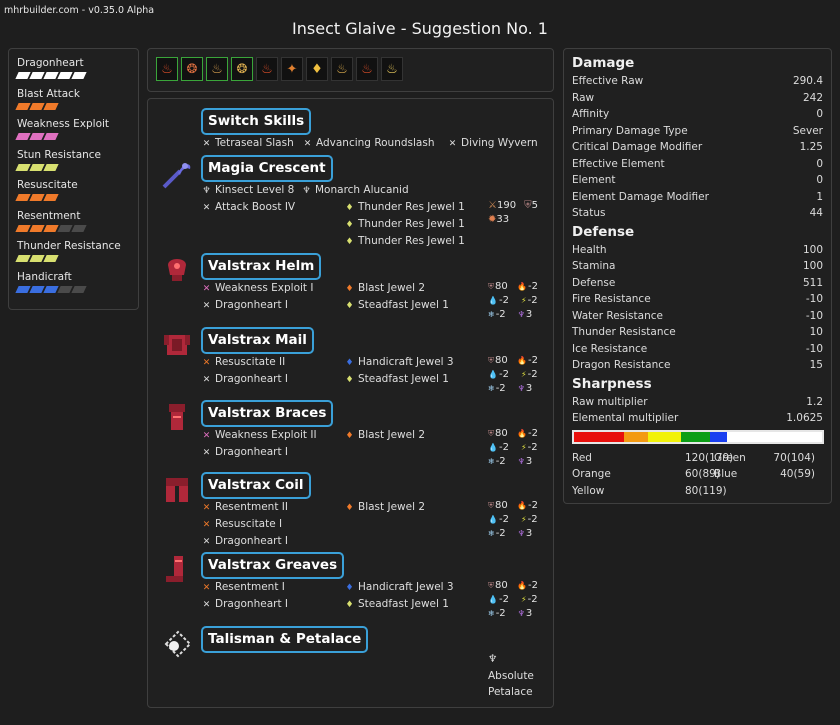 The image size is (840, 725). I want to click on skill-entry: Blast Attack, so click(72, 103).